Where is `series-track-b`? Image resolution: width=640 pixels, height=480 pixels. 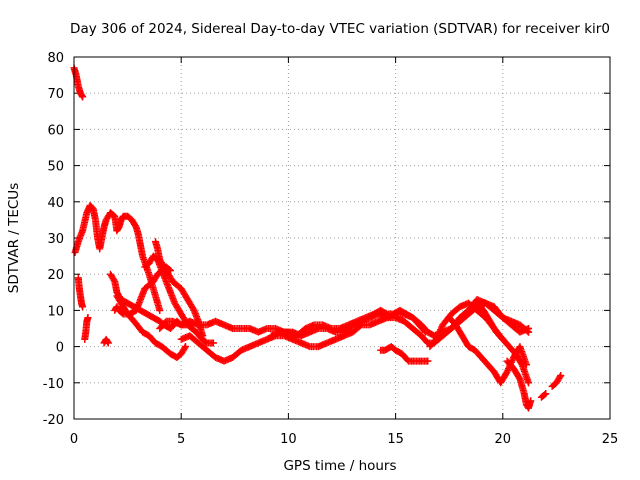 series-track-b is located at coordinates (117, 257).